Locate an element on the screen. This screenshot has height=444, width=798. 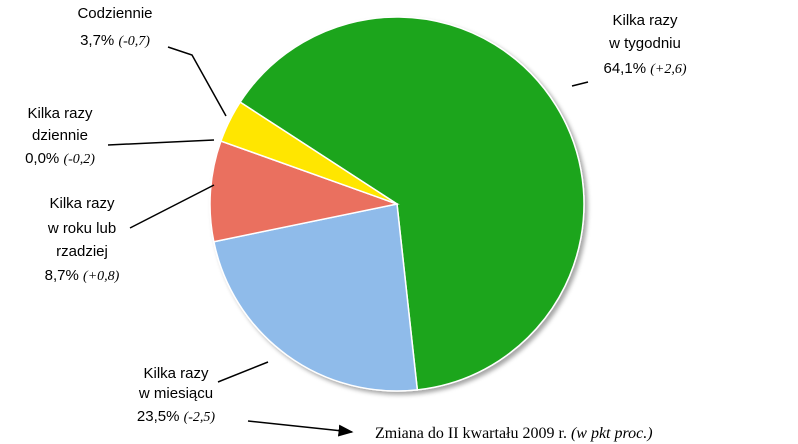
change-label: (+0,8) is located at coordinates (101, 276).